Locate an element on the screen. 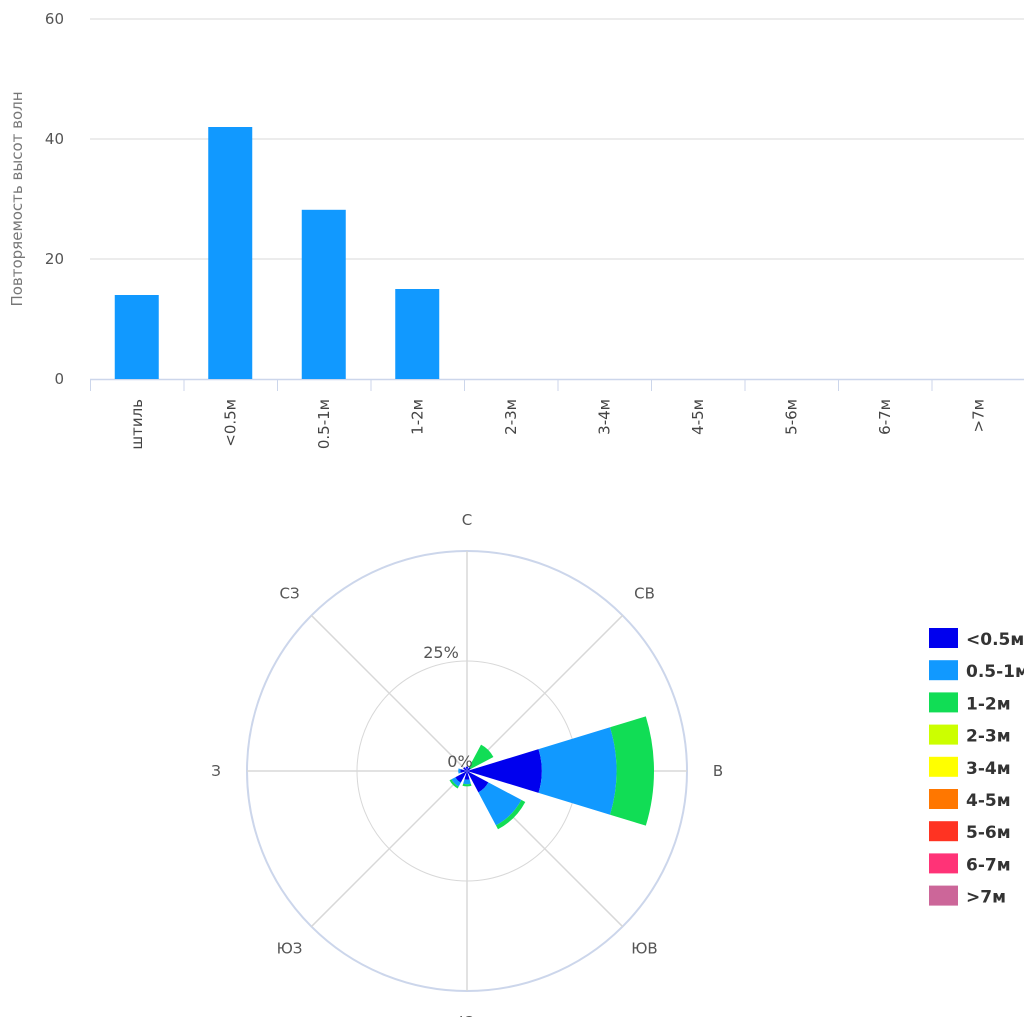  x-tick-label: >7м is located at coordinates (978, 415).